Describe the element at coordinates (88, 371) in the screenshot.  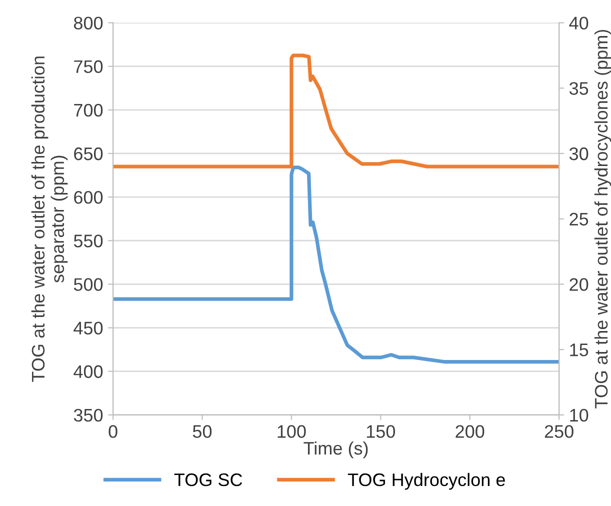
I see `y-tick-label: 400` at that location.